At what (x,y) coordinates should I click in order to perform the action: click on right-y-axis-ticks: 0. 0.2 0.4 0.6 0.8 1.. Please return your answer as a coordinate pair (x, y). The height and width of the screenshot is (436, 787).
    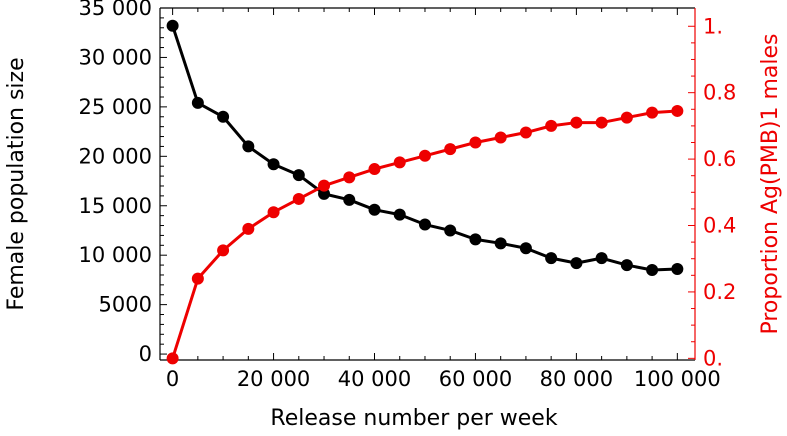
    Looking at the image, I should click on (712, 192).